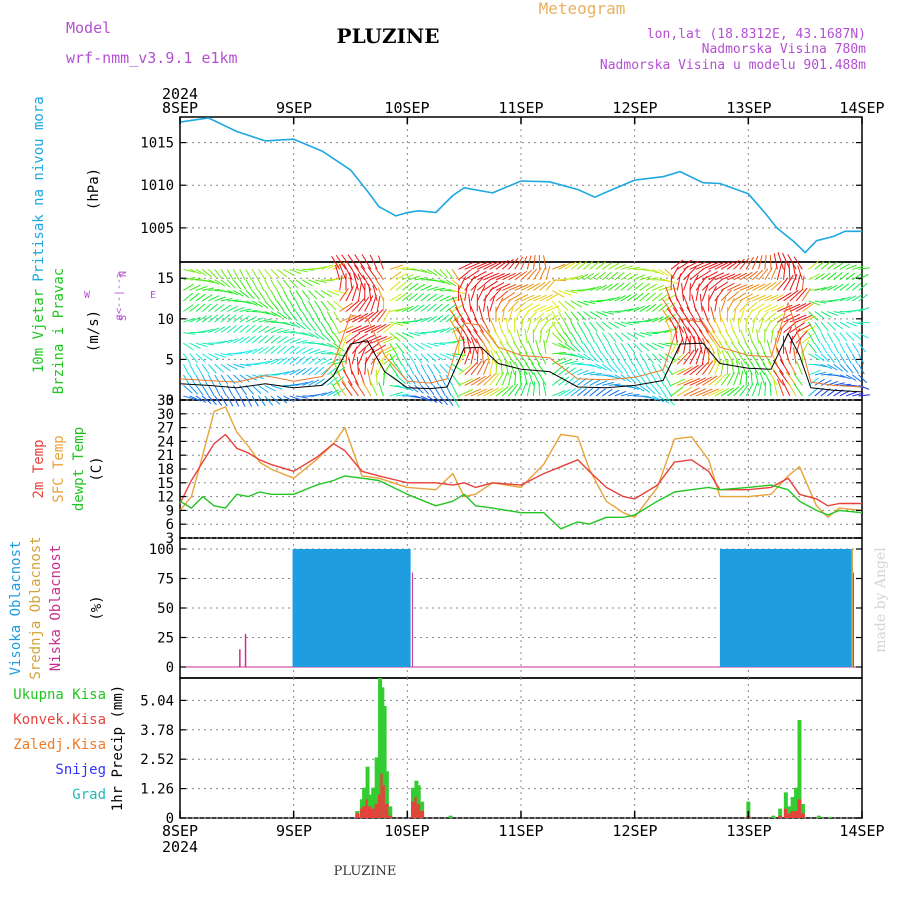 Image resolution: width=900 pixels, height=900 pixels. Describe the element at coordinates (796, 814) in the screenshot. I see `precip-convective-bar` at that location.